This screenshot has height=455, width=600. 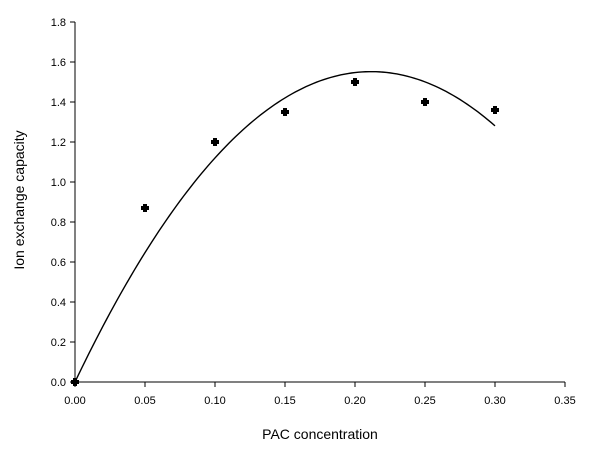 What do you see at coordinates (58, 23) in the screenshot?
I see `y-tick-label: 1.8` at bounding box center [58, 23].